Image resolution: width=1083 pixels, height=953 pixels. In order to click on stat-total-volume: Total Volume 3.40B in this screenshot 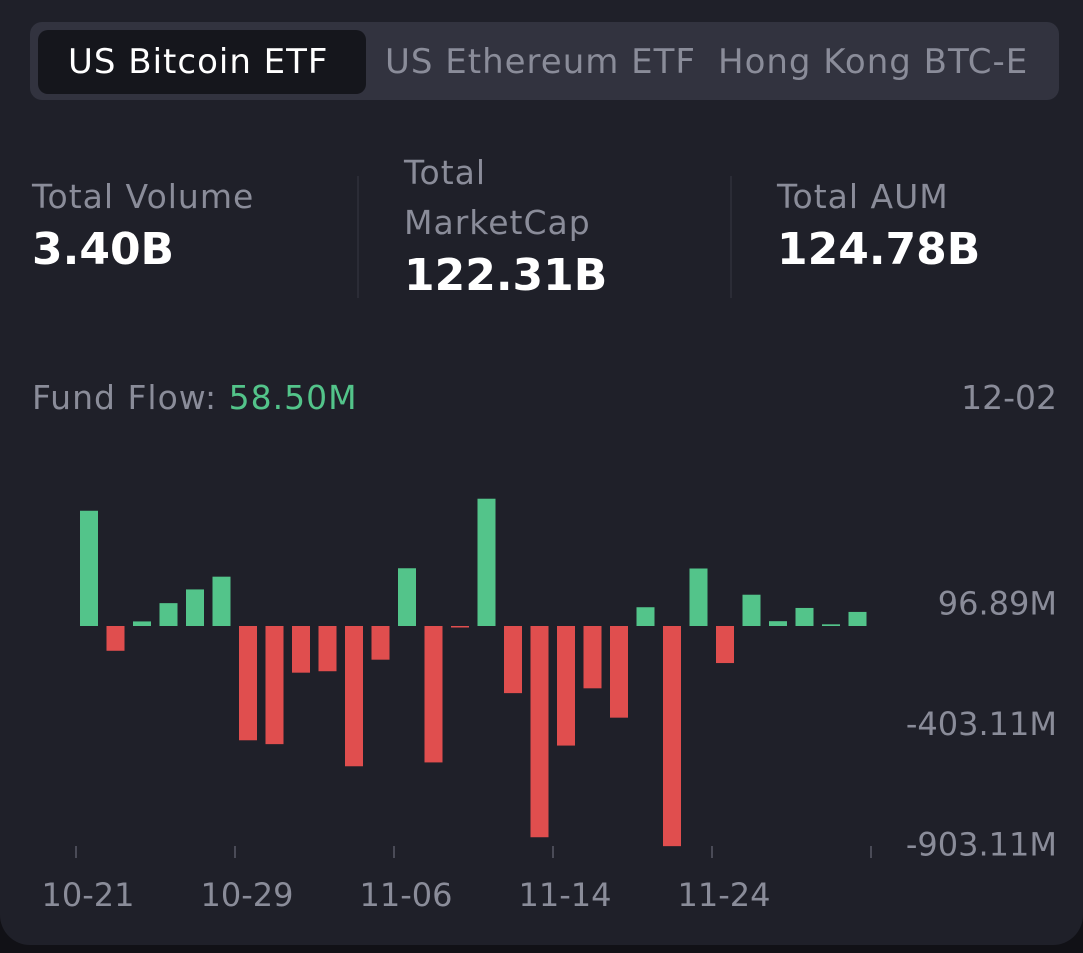, I will do `click(192, 225)`.